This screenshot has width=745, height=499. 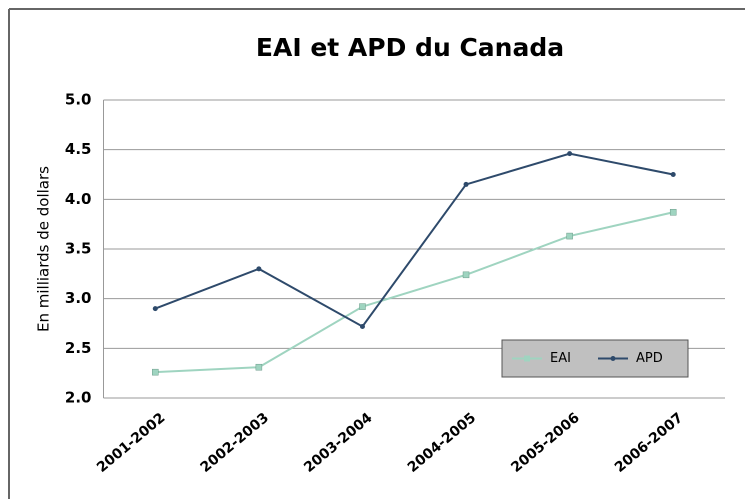 I want to click on x-tick-label: 2006-2007, so click(x=649, y=443).